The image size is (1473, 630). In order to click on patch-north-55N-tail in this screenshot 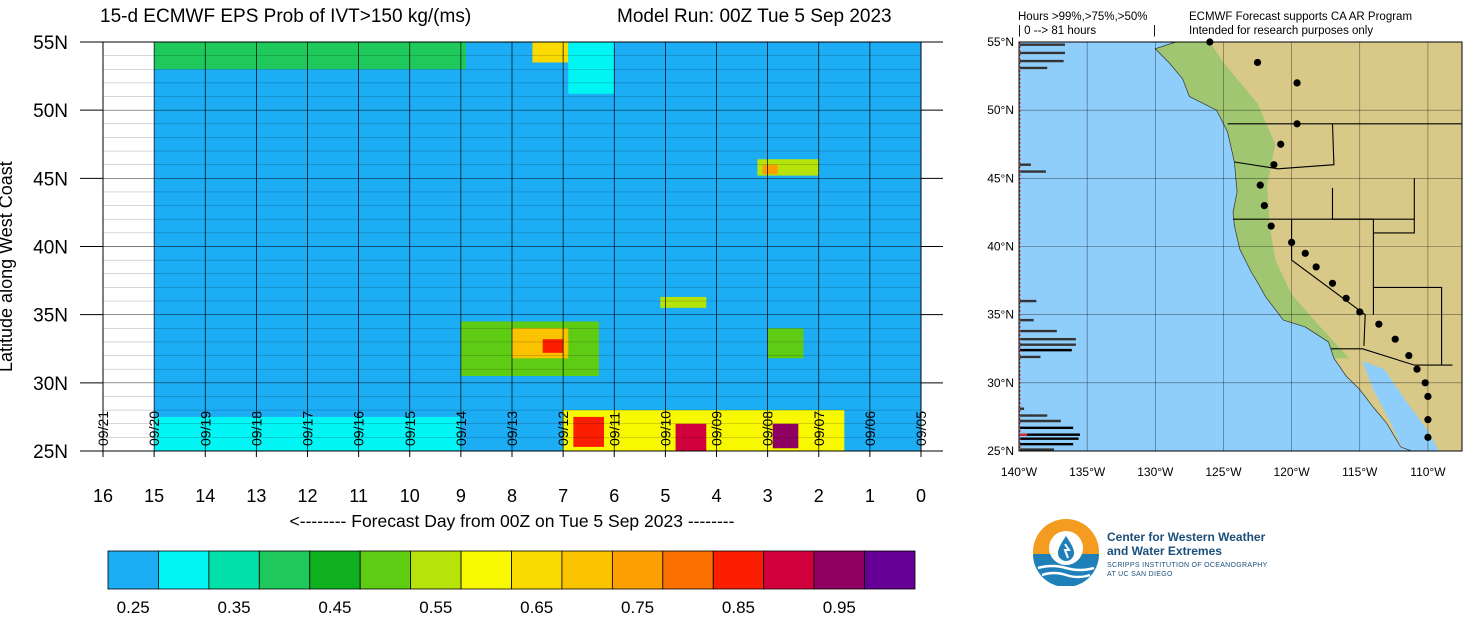, I will do `click(591, 68)`.